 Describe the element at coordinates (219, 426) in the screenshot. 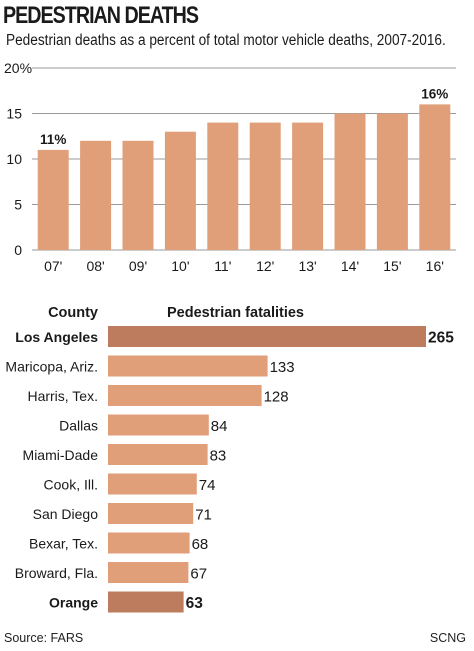

I see `county-value: 84` at that location.